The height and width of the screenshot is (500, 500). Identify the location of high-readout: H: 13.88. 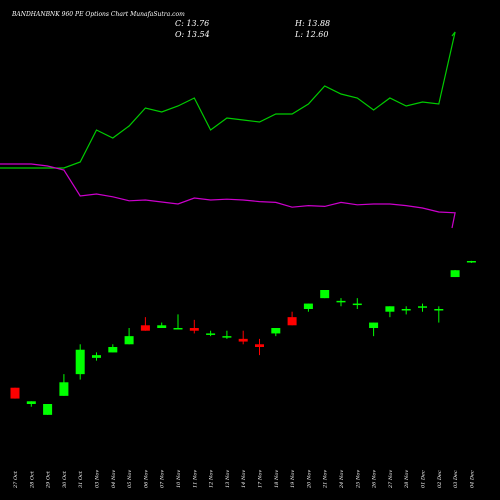
(312, 23).